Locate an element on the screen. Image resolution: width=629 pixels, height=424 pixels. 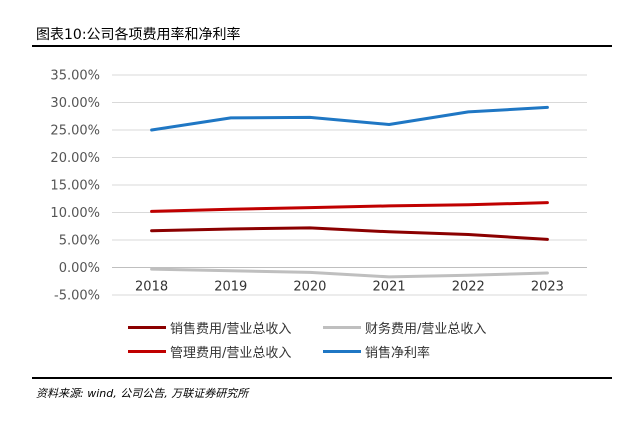
legend-label-finance-expense: 财务费用/营业总收入 is located at coordinates (426, 329).